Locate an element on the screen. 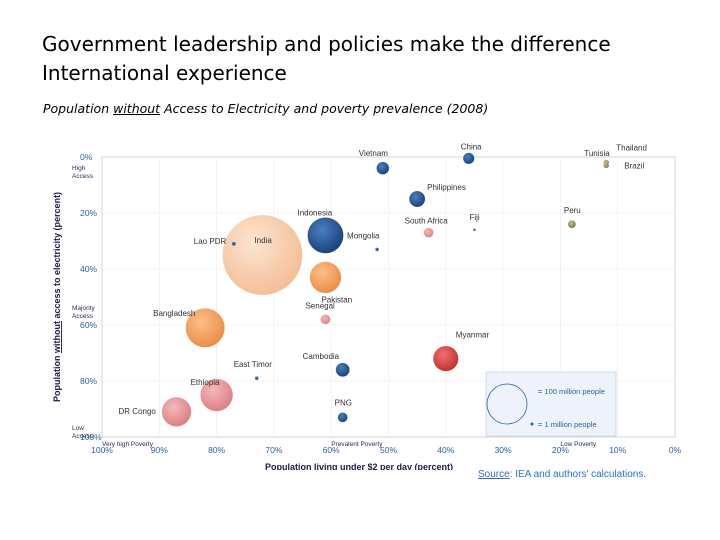  label-lao-pdr: Lao PDR is located at coordinates (210, 241).